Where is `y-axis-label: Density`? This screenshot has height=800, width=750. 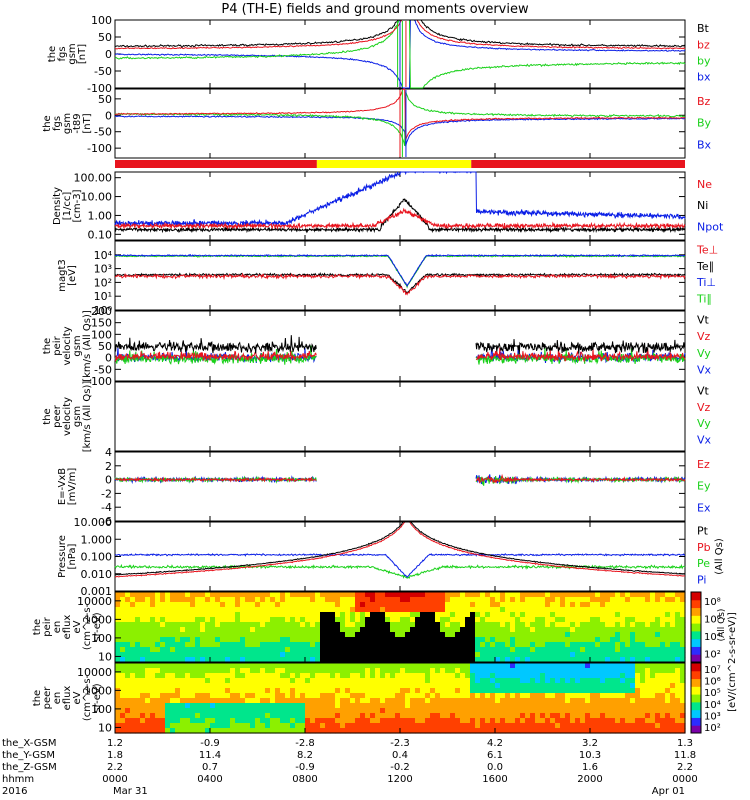 y-axis-label: Density is located at coordinates (57, 206).